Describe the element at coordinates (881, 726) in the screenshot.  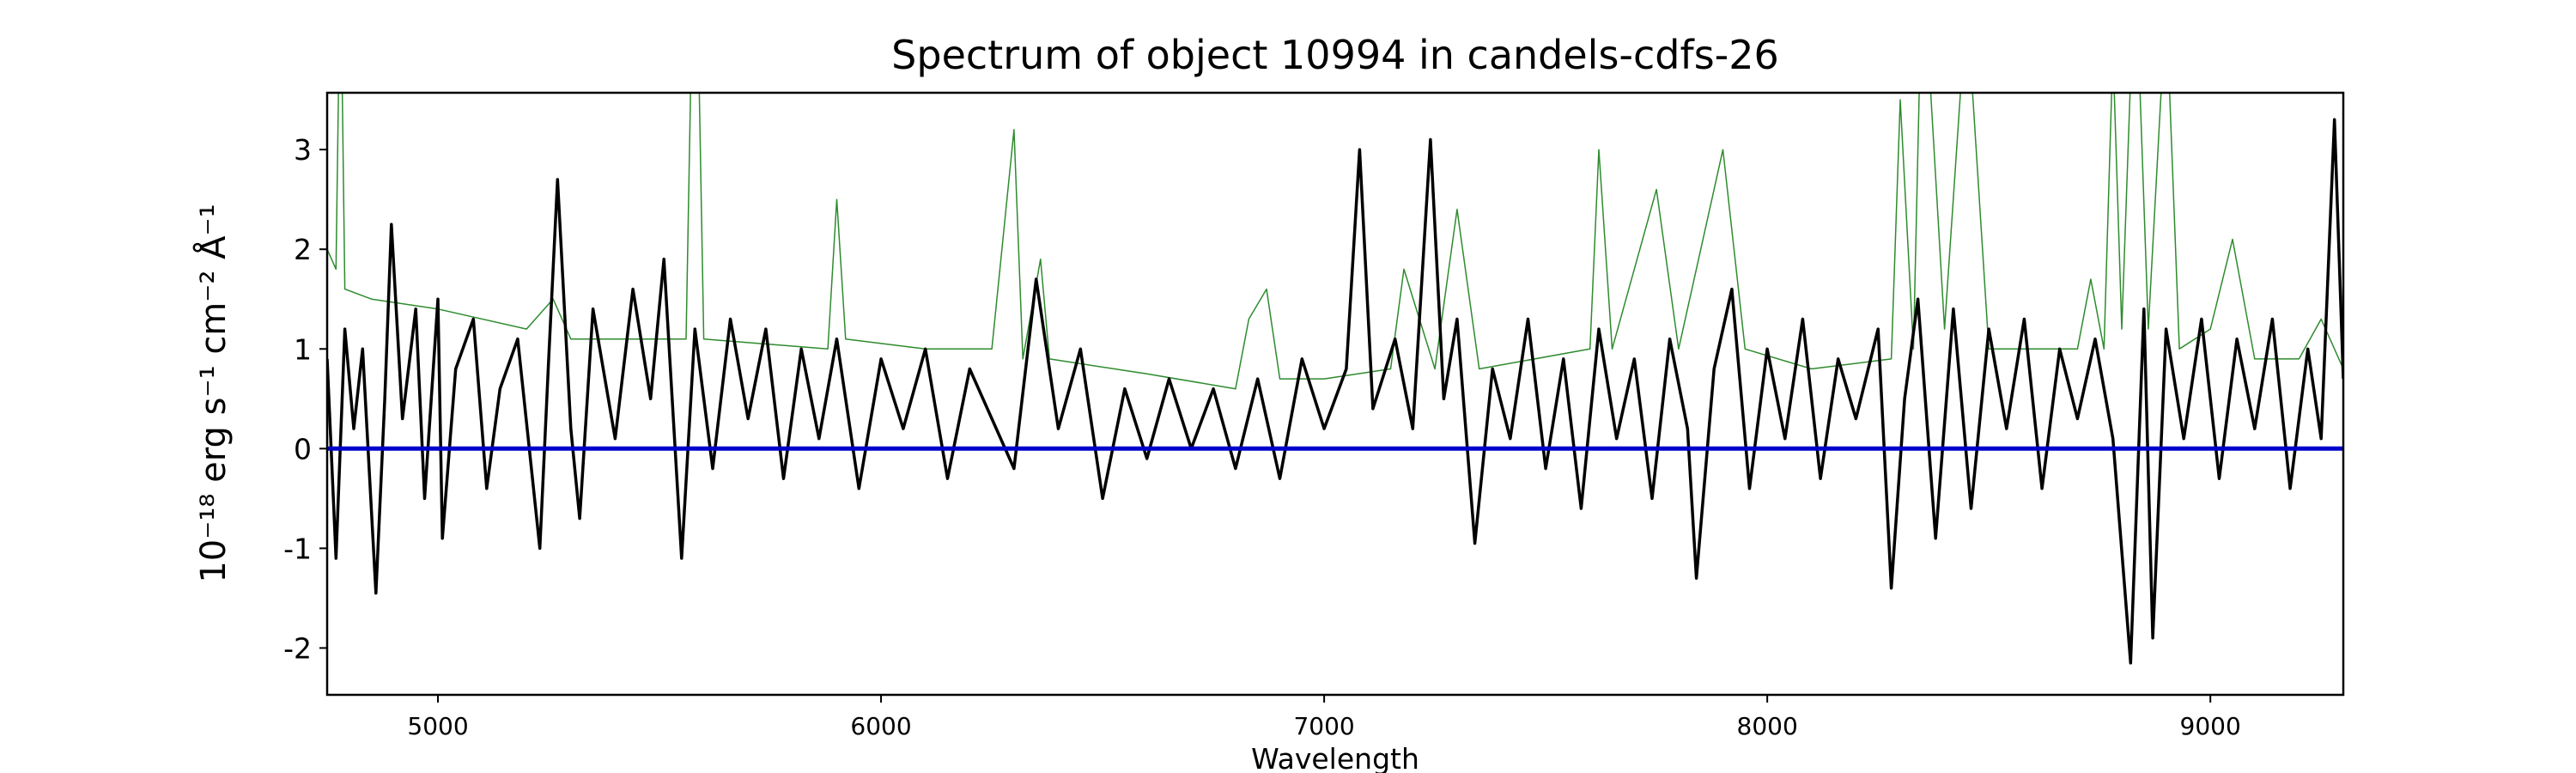
I see `x-tick-label: 6000` at that location.